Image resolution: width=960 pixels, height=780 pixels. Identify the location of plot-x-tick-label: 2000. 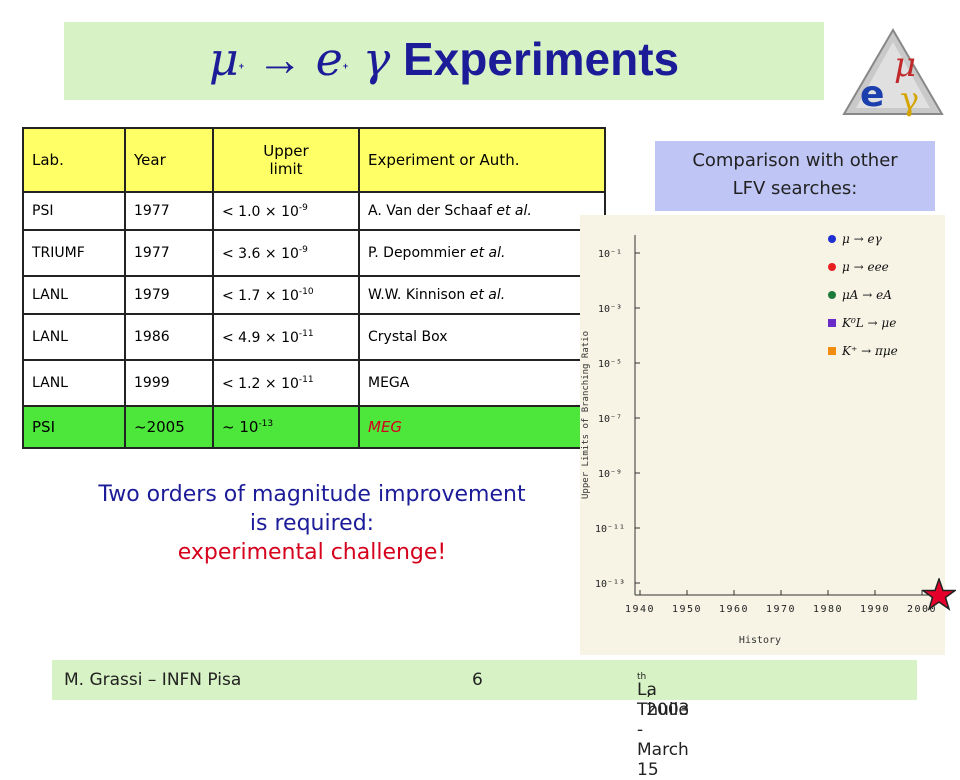
(922, 609).